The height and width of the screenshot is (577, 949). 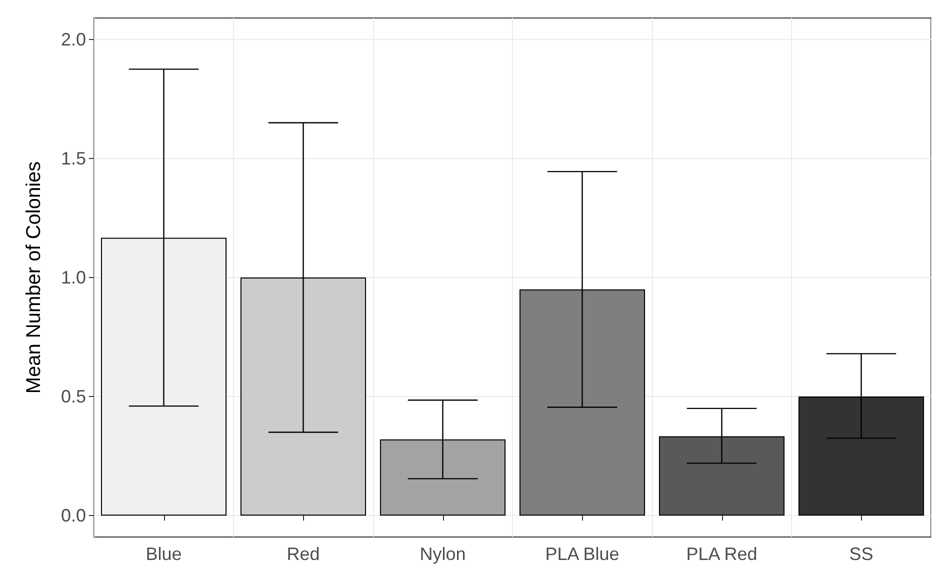 I want to click on x-tick-label: Red, so click(x=303, y=554).